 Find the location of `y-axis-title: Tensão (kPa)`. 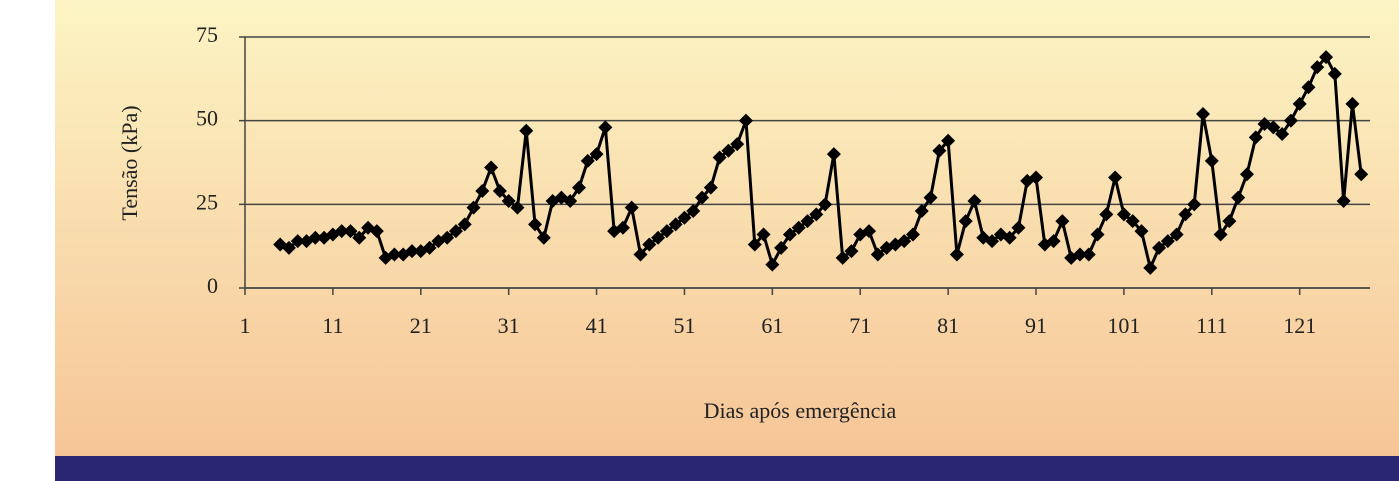

y-axis-title: Tensão (kPa) is located at coordinates (129, 162).